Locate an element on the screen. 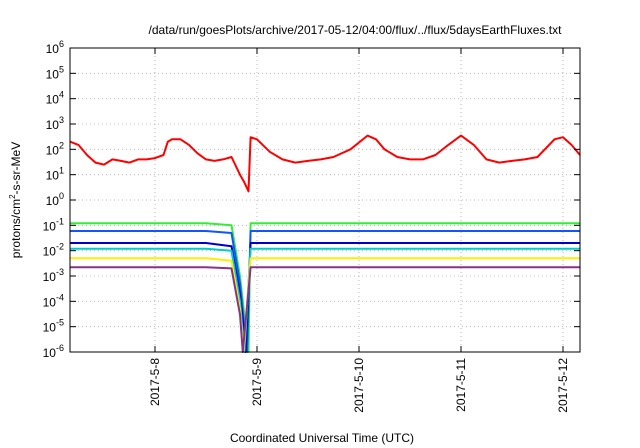  x-axis-label: Coordinated Universal Time (UTC) is located at coordinates (322, 438).